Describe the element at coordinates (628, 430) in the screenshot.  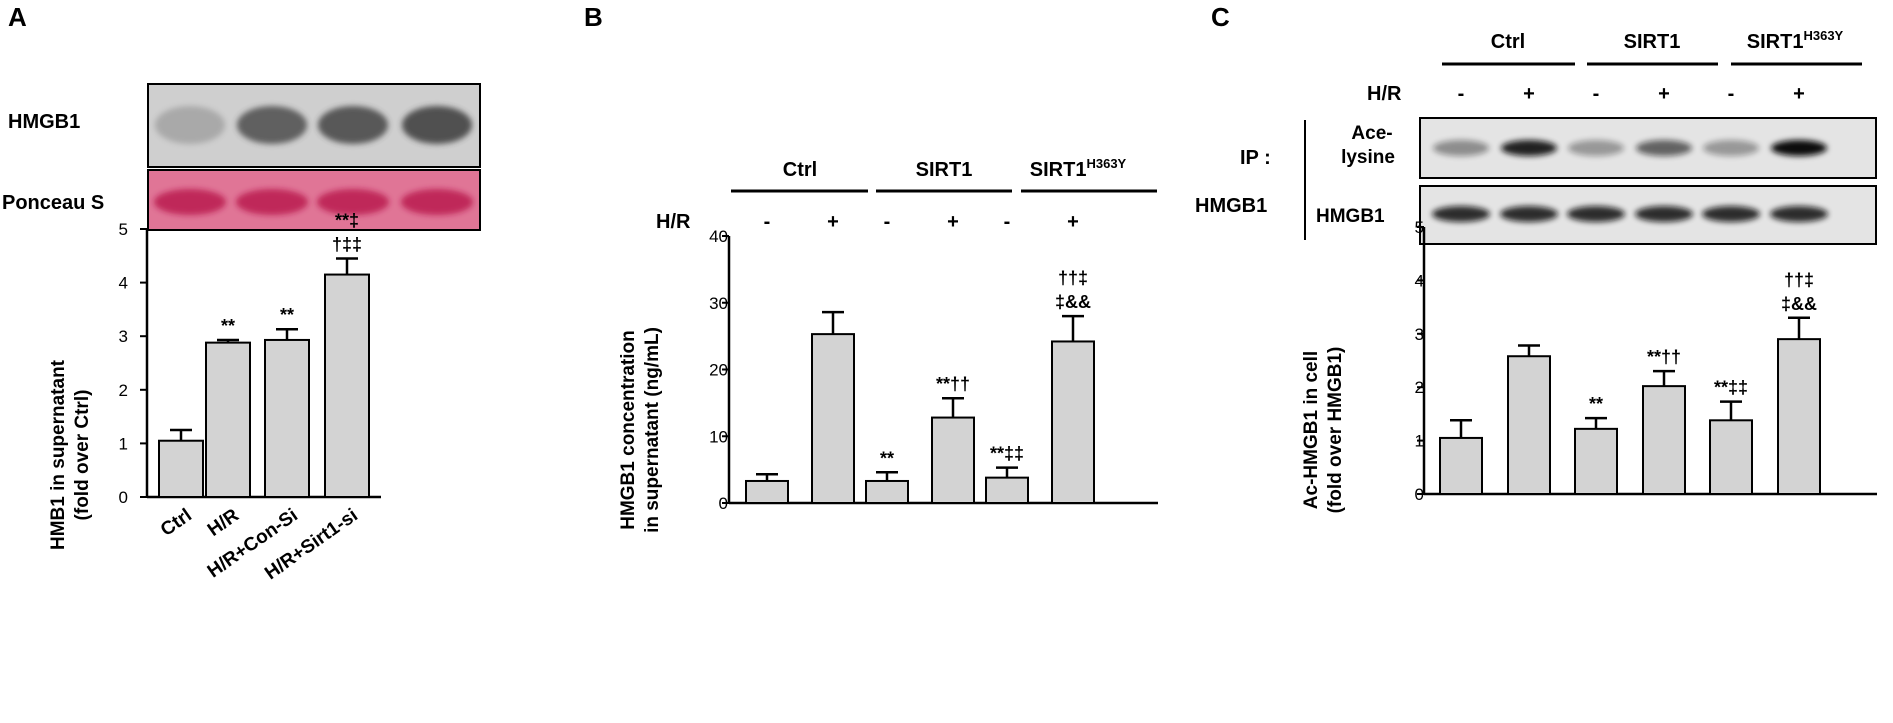
I see `chart-b-ylabel-1: HMGB1 concentration` at that location.